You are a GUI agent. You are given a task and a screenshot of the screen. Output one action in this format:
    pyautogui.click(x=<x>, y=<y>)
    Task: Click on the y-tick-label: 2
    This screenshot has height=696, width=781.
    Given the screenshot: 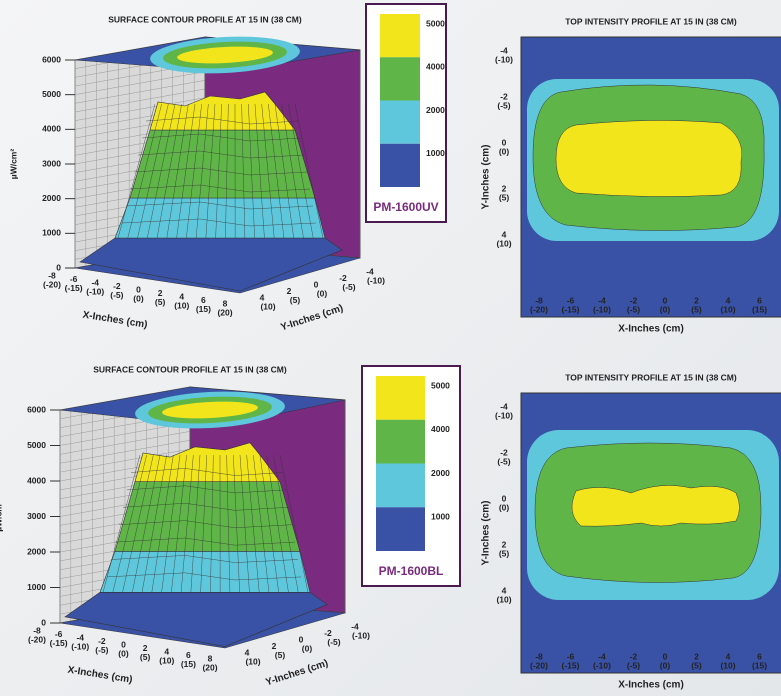 What is the action you would take?
    pyautogui.click(x=289, y=291)
    